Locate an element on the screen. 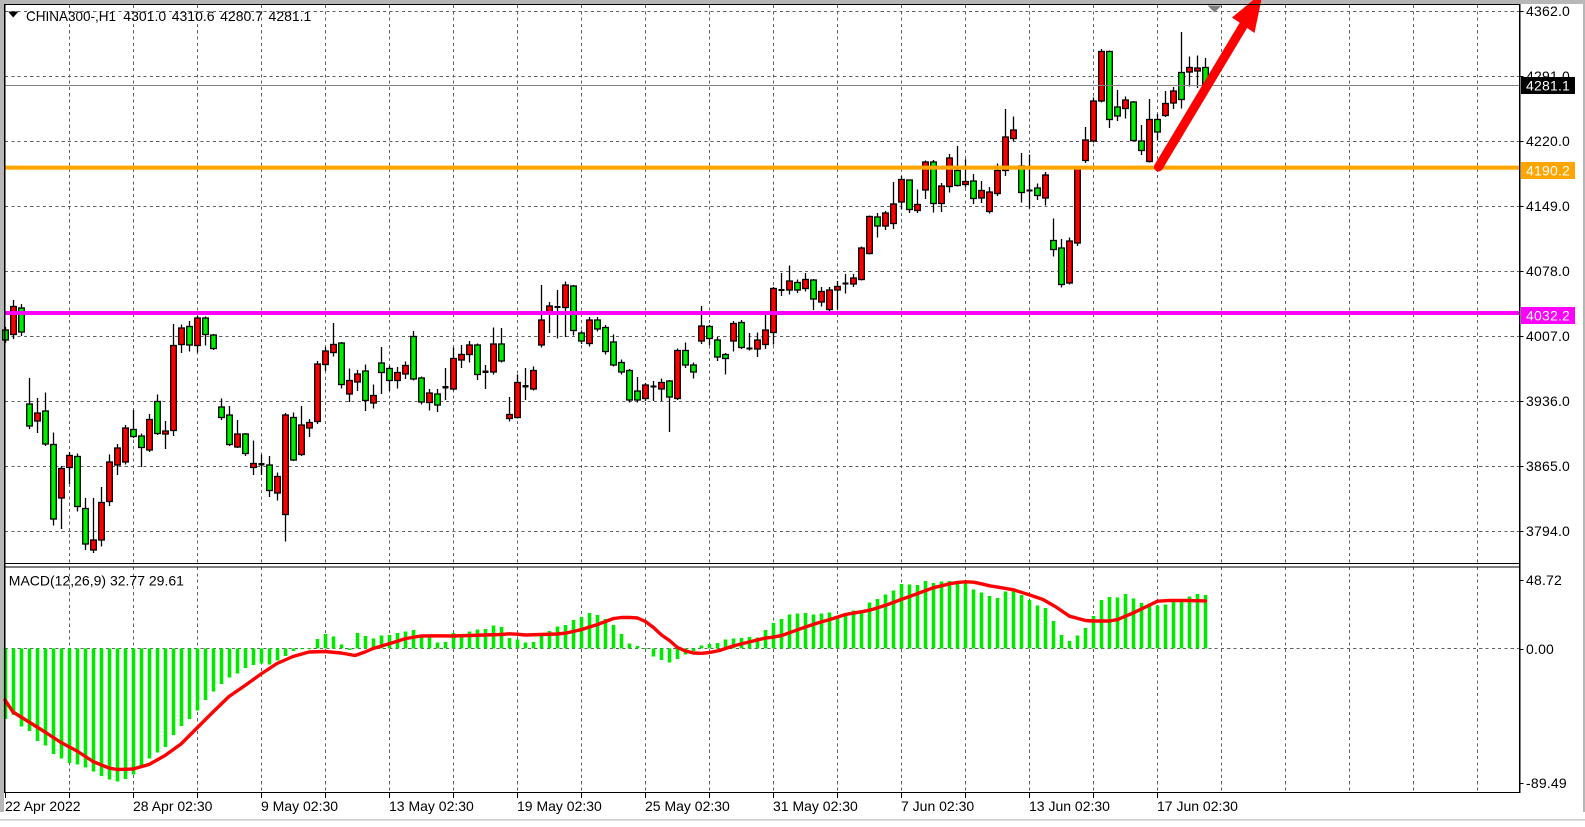 The height and width of the screenshot is (827, 1585). svg-text: CHINA300-,H1 is located at coordinates (71, 16).